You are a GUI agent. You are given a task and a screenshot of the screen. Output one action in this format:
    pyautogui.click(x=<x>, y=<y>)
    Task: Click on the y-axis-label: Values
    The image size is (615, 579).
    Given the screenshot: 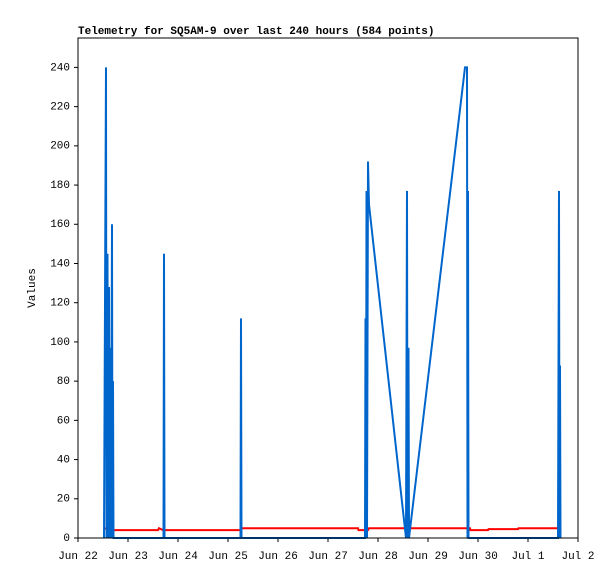 What is the action you would take?
    pyautogui.click(x=33, y=288)
    